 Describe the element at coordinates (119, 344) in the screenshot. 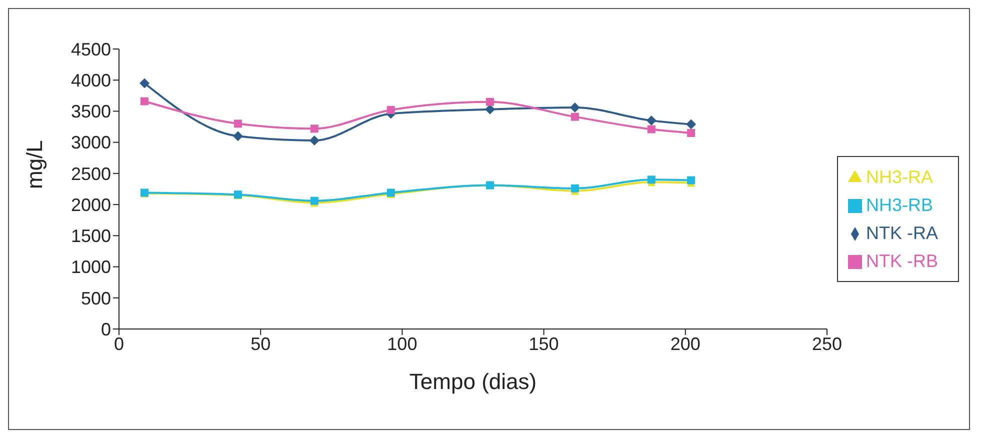

I see `x-tick-label: 0` at that location.